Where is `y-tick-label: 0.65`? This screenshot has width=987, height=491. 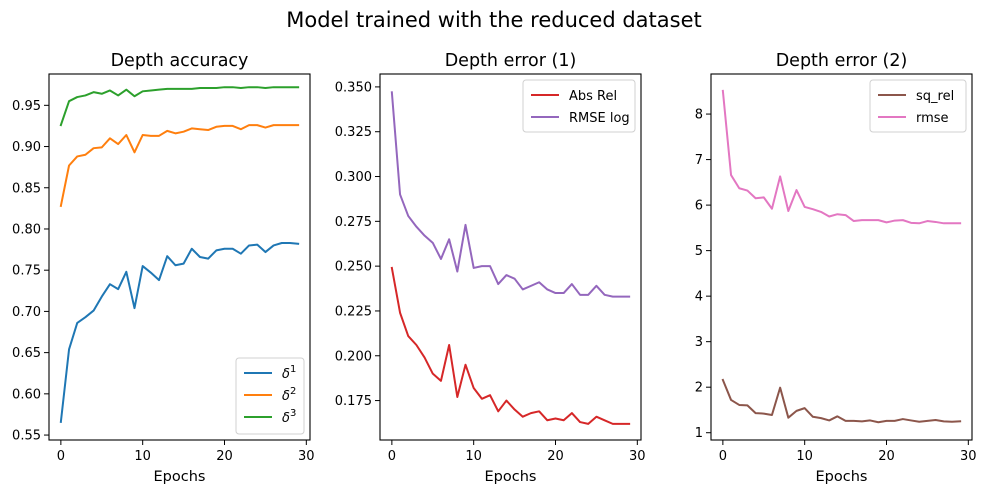 y-tick-label: 0.65 is located at coordinates (26, 353).